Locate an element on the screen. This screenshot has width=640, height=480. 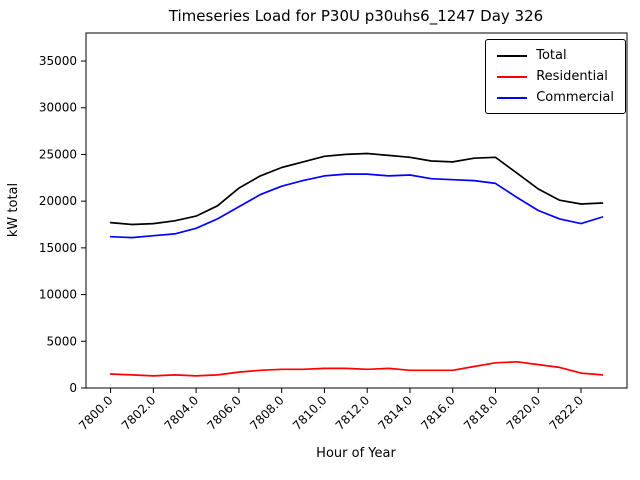
x-tick-label: 7810.0 is located at coordinates (310, 413).